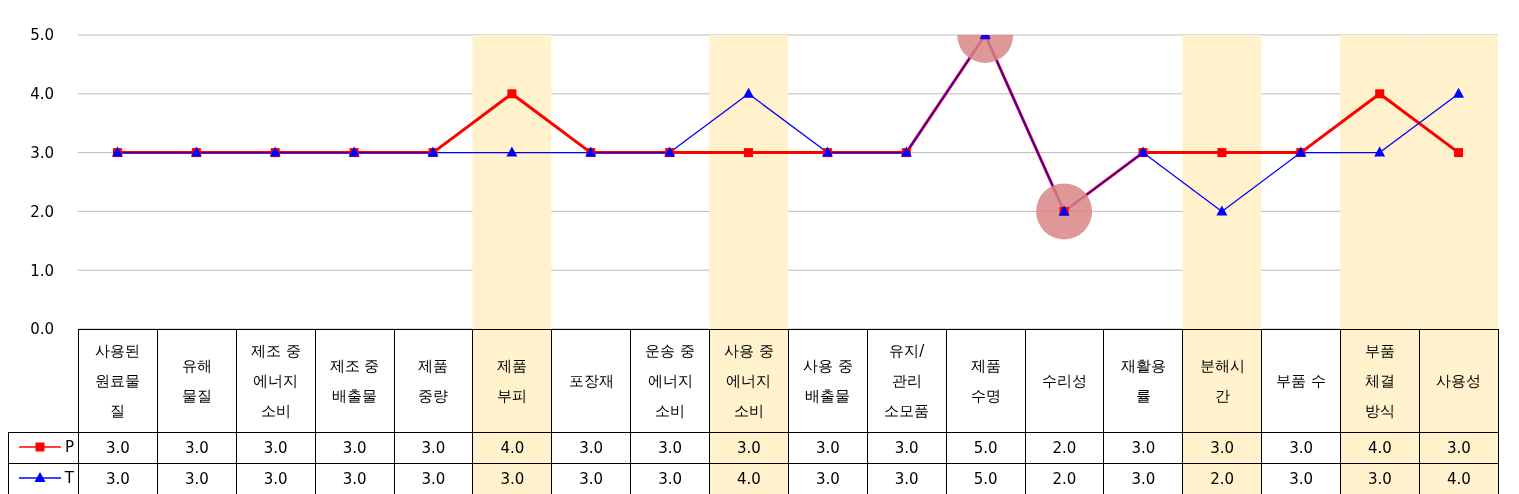 The image size is (1519, 494). What do you see at coordinates (985, 381) in the screenshot?
I see `x-tick-label: 제품 수명` at bounding box center [985, 381].